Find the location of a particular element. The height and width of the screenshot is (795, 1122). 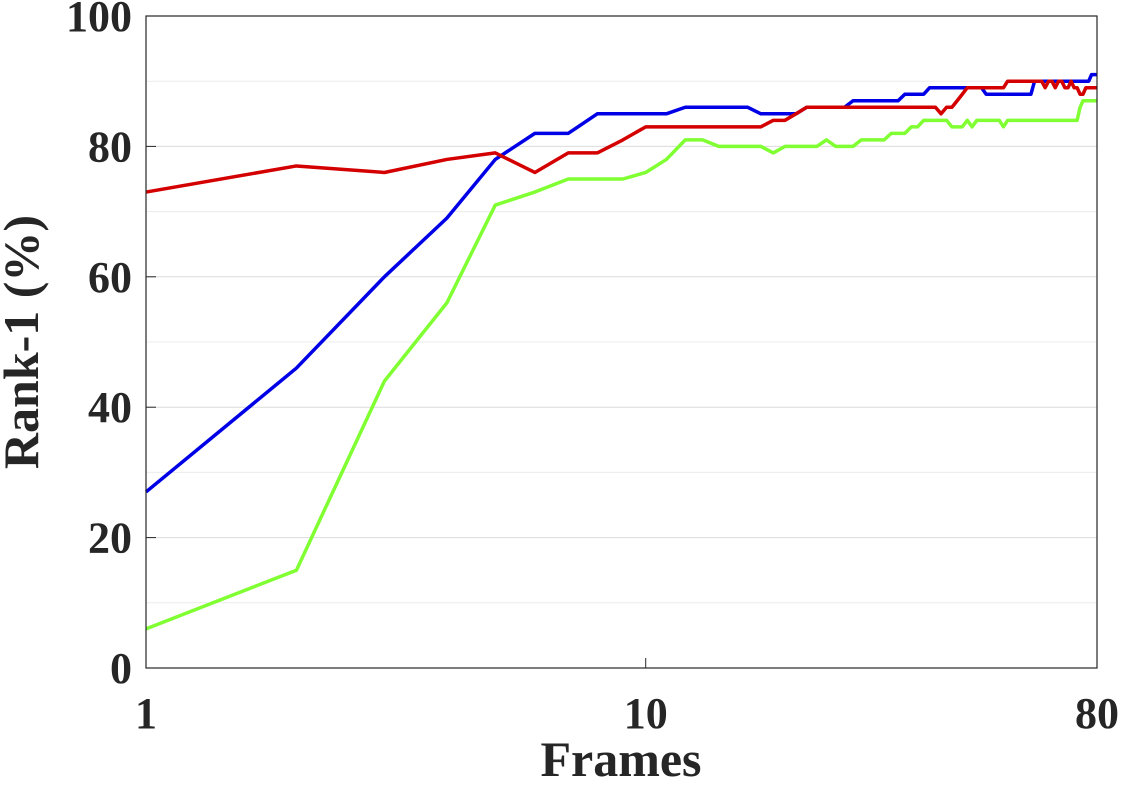

x-tick-label: 10 is located at coordinates (646, 713).